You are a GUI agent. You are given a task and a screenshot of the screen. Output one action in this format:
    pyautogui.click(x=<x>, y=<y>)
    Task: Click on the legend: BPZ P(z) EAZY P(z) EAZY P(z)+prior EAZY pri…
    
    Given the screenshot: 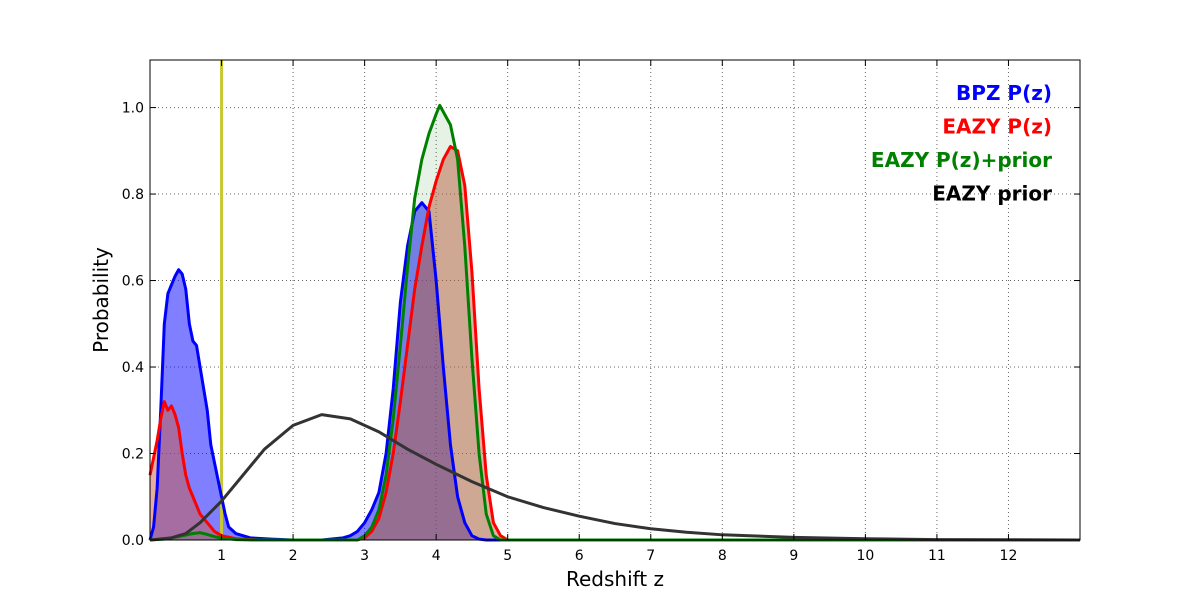 What is the action you would take?
    pyautogui.click(x=961, y=143)
    